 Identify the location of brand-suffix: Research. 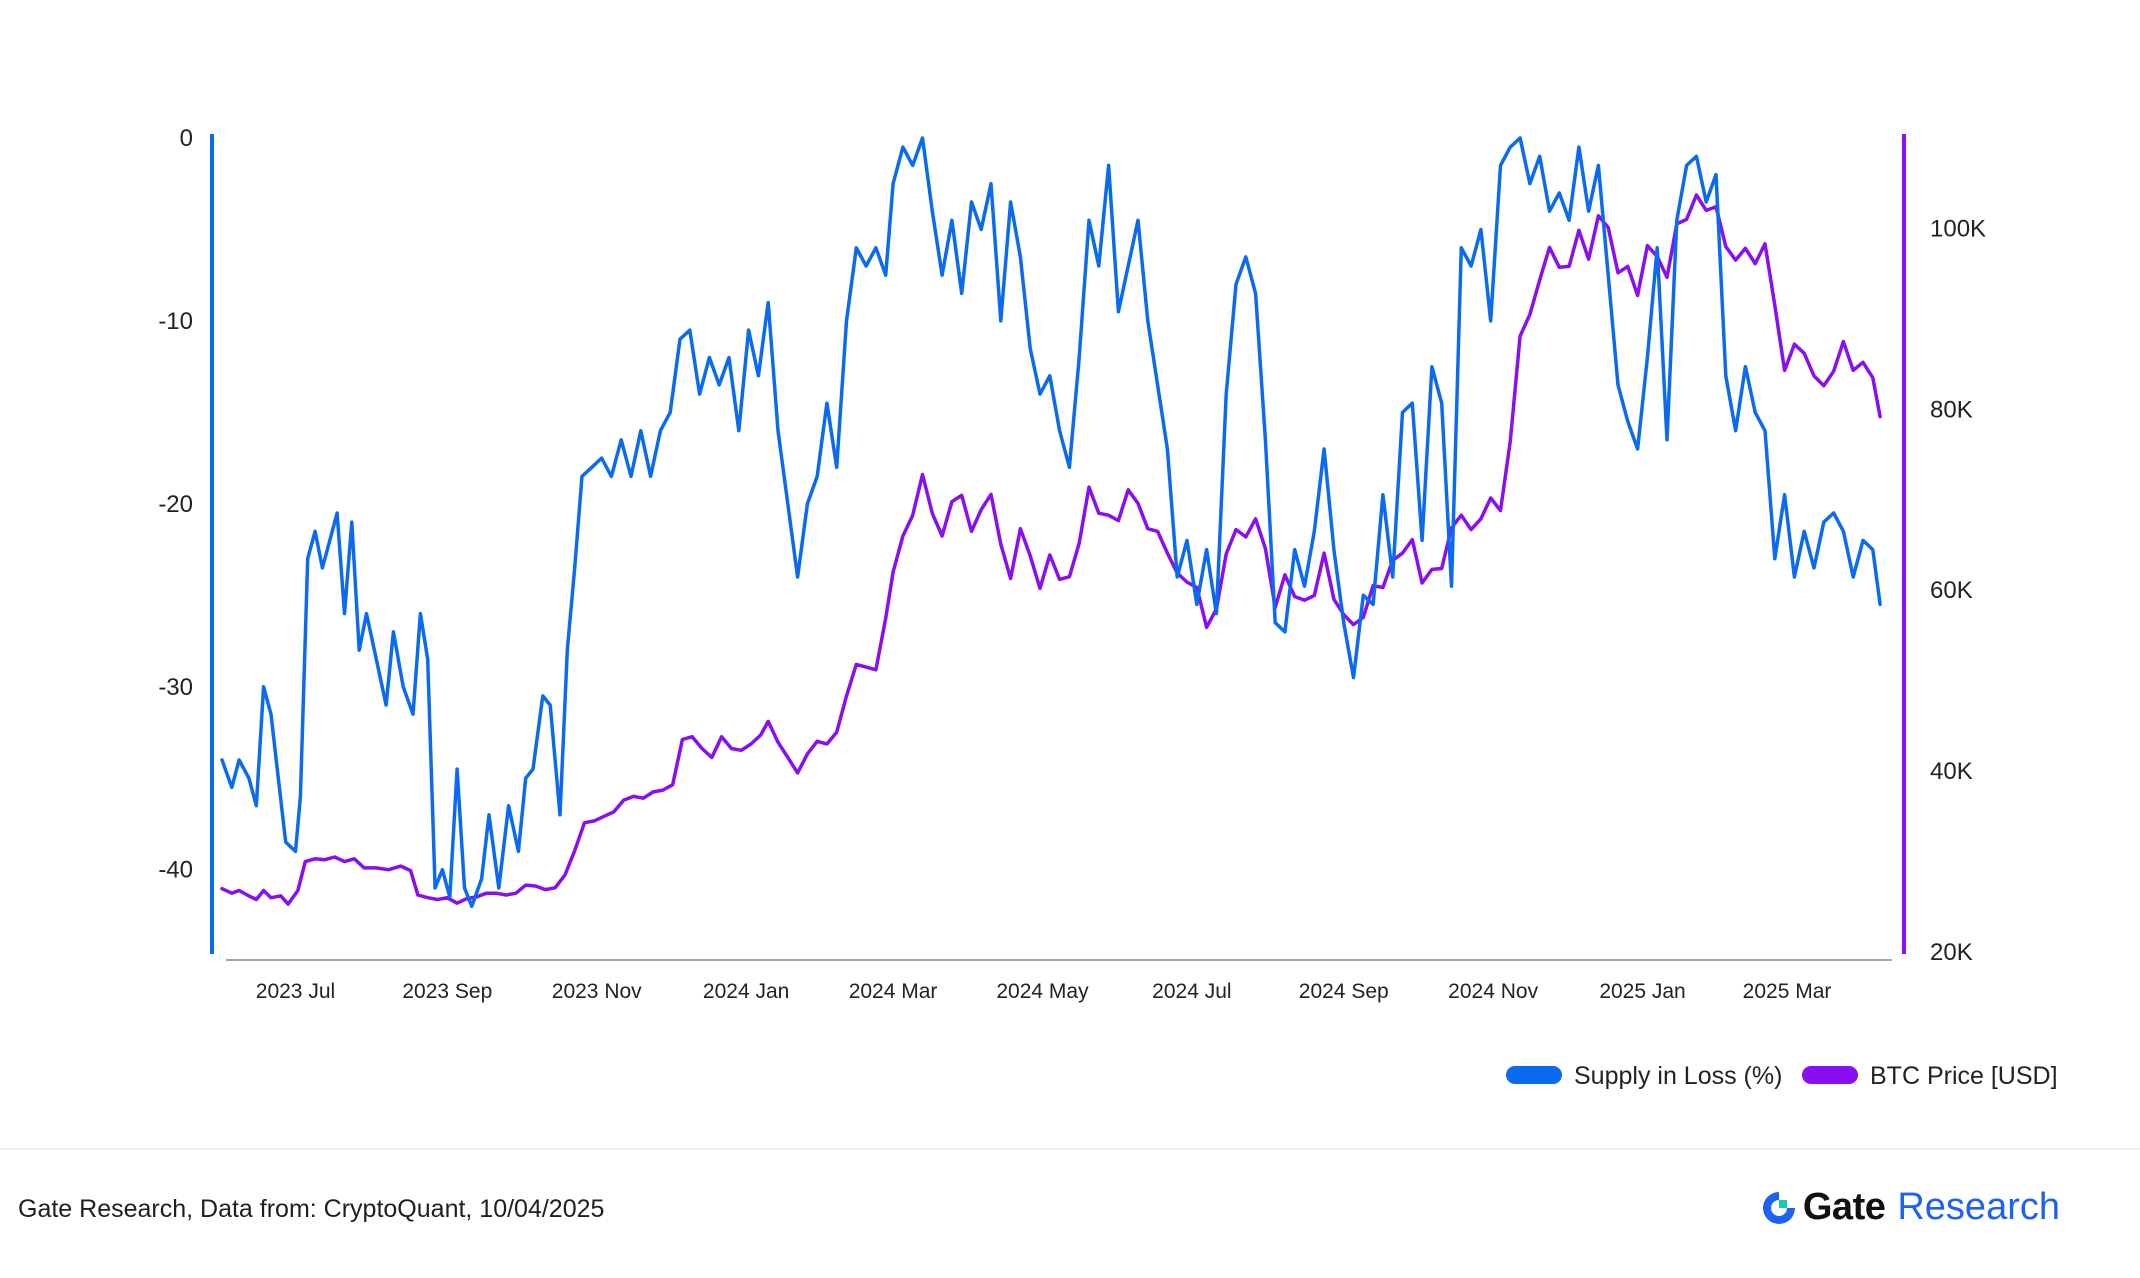
(1978, 1207).